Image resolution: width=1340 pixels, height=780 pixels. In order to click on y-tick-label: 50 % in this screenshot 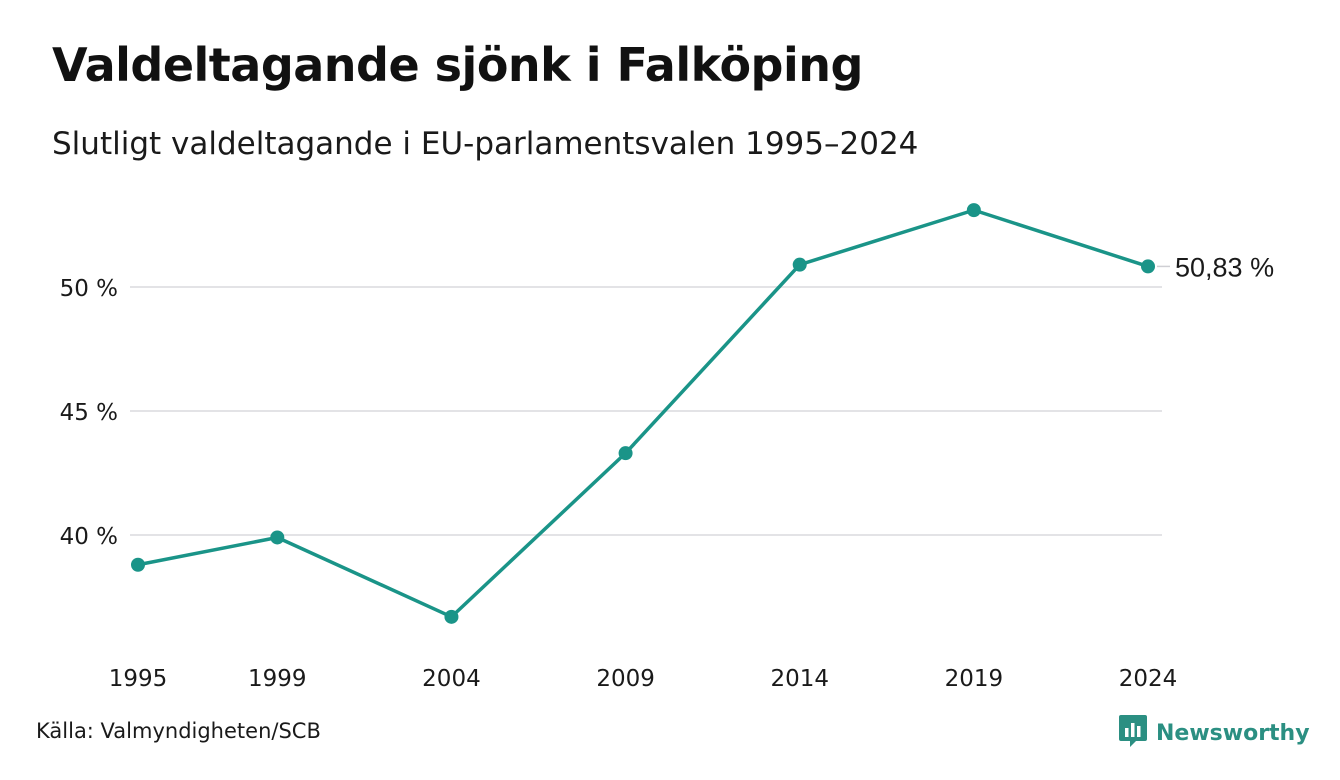, I will do `click(89, 289)`.